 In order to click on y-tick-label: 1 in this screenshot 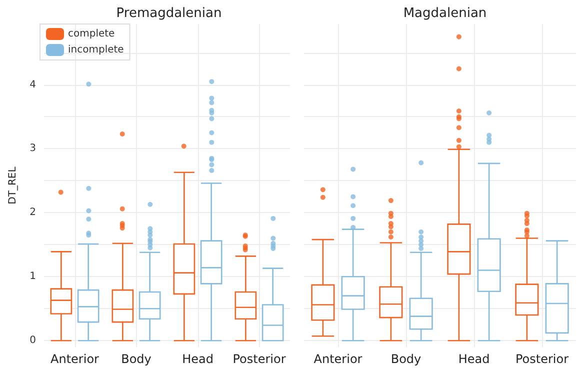, I will do `click(33, 276)`.